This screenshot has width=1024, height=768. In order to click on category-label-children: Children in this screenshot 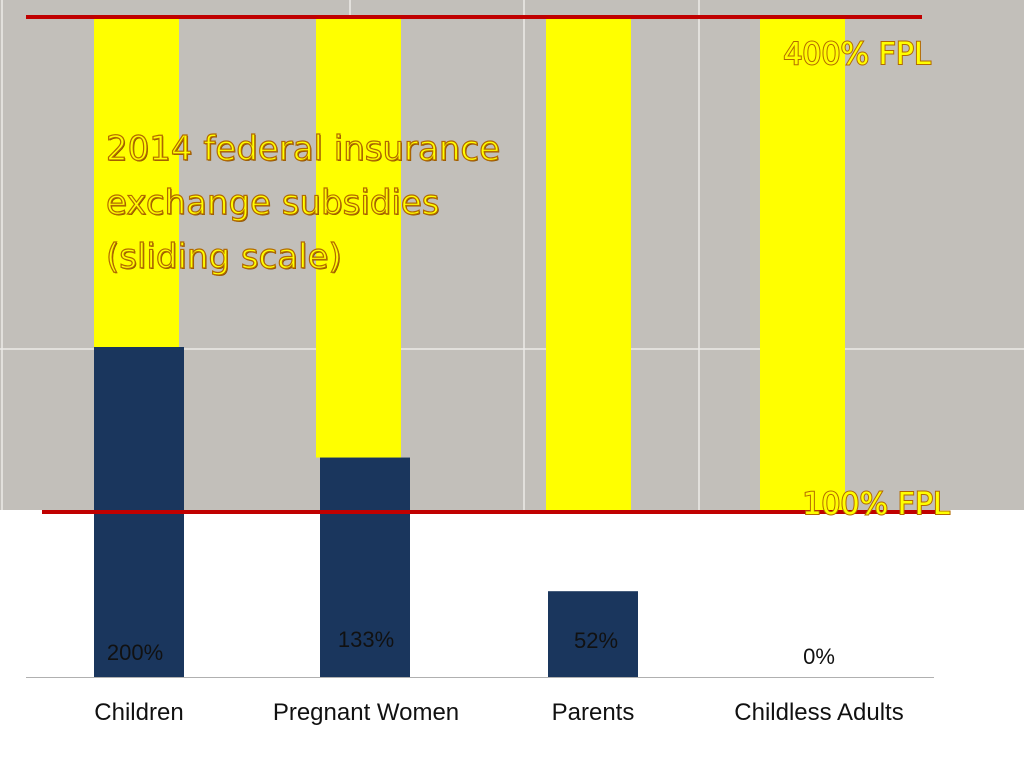, I will do `click(138, 712)`.